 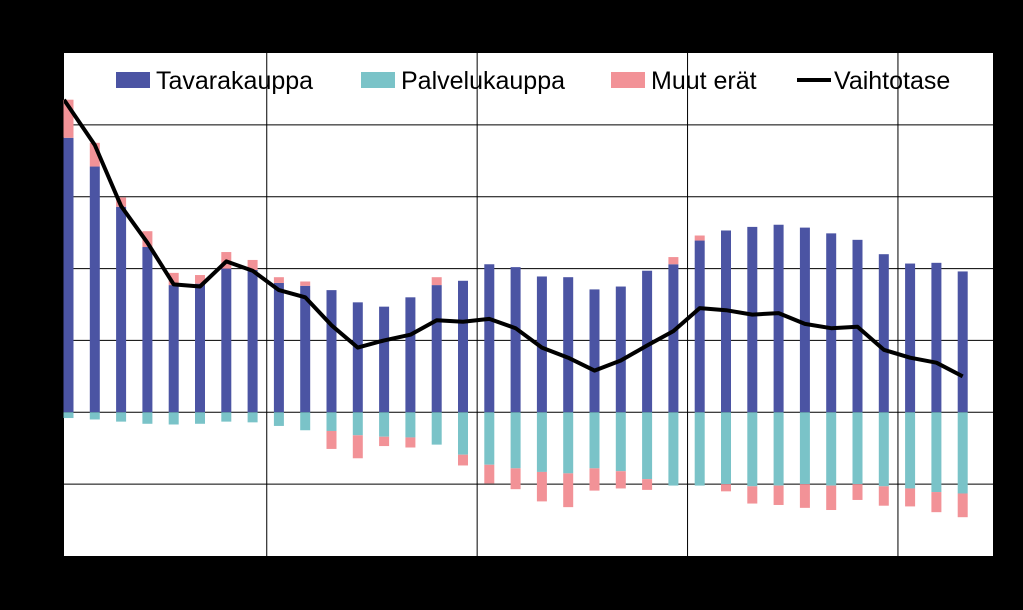 What do you see at coordinates (892, 81) in the screenshot?
I see `legend-label: Vaihtotase` at bounding box center [892, 81].